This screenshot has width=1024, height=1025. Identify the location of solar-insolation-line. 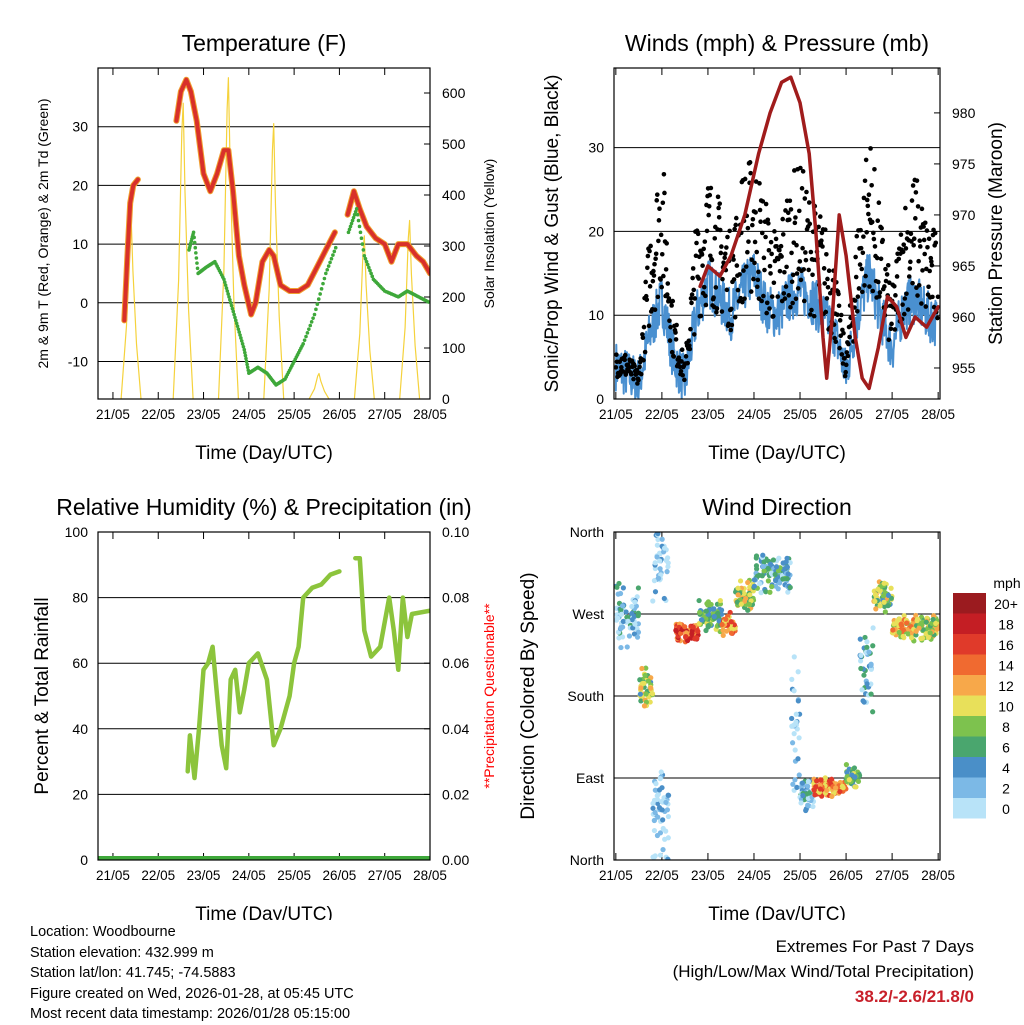
(319, 385).